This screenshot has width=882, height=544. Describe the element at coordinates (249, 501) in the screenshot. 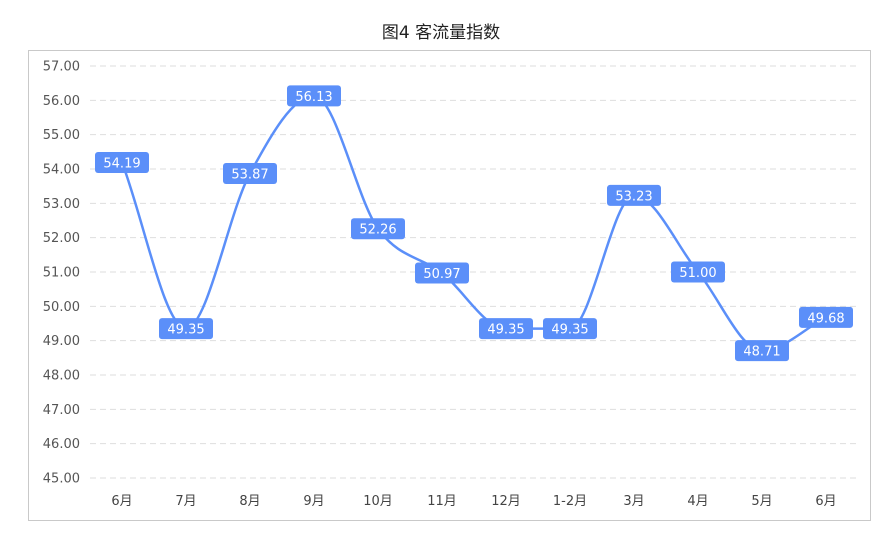

I see `x-tick-label: 8月` at that location.